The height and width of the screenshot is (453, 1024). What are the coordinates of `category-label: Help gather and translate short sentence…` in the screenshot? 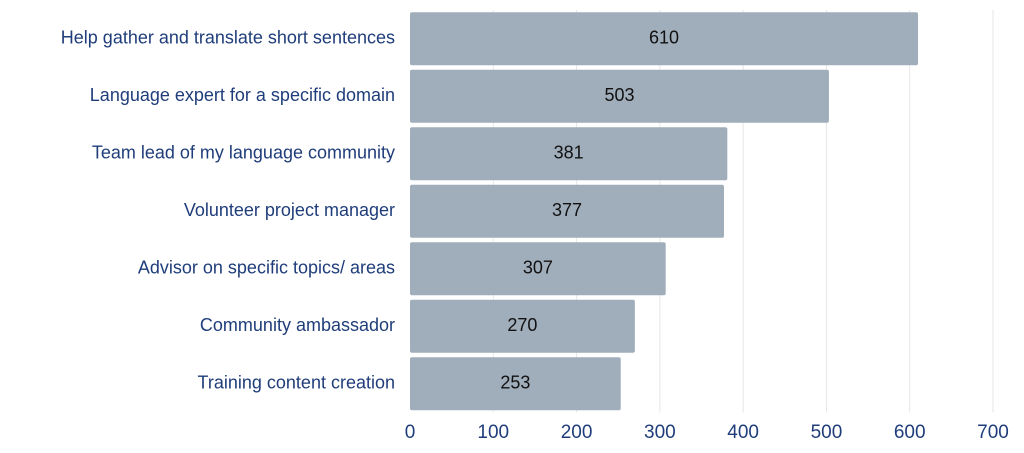 It's located at (228, 38).